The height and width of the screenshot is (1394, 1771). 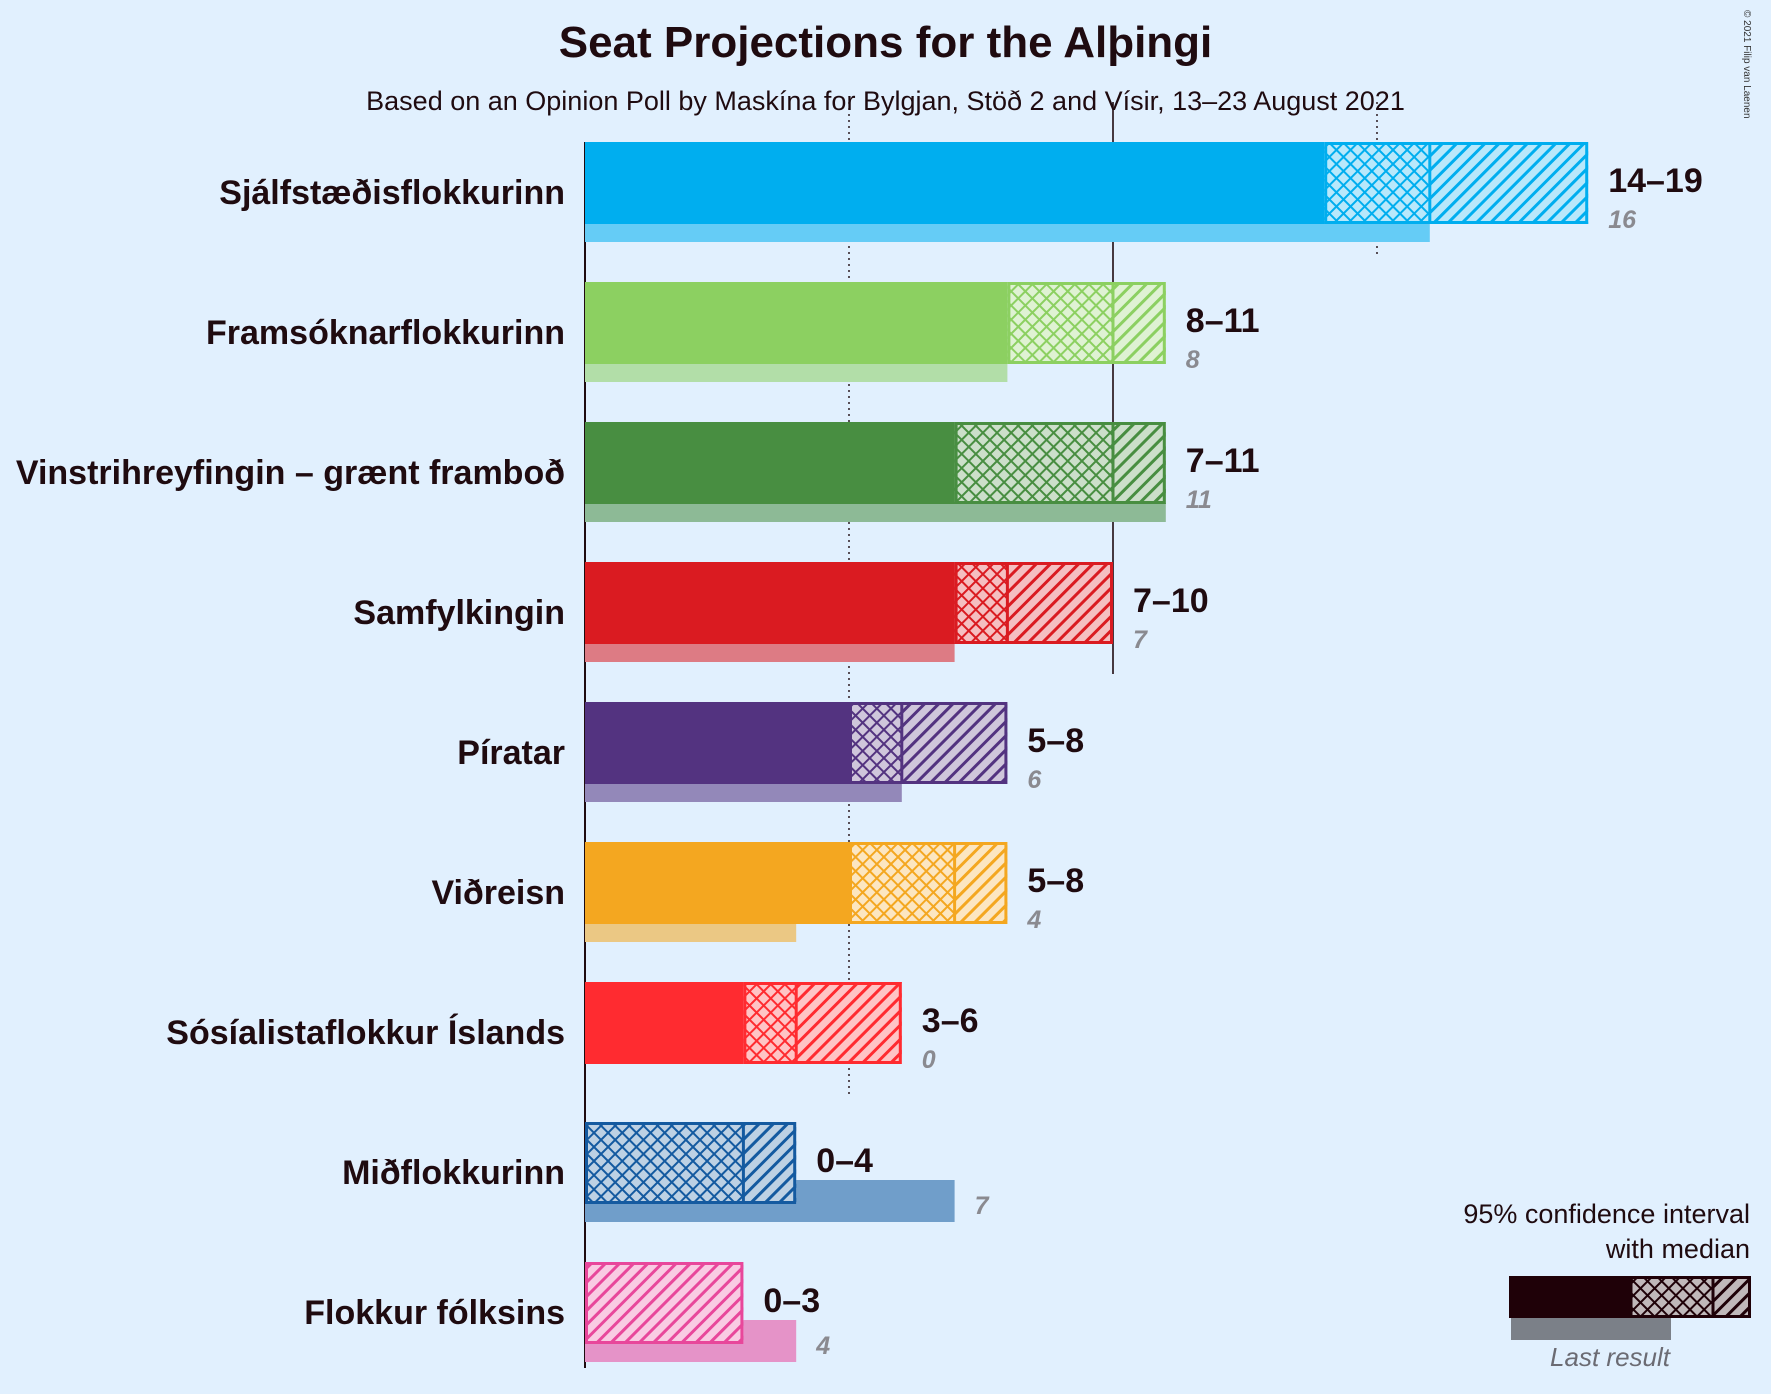 What do you see at coordinates (567, 1312) in the screenshot?
I see `party-row: Flokkur fólksins 0–3 4` at bounding box center [567, 1312].